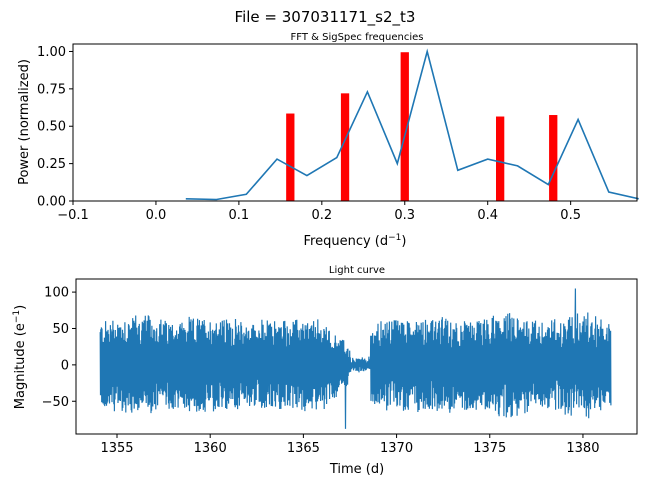 Image resolution: width=651 pixels, height=486 pixels. I want to click on fft-chart-xtick-label: 0.5, so click(570, 215).